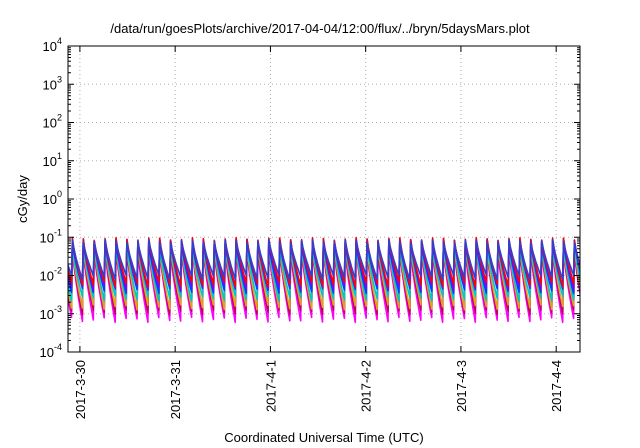  What do you see at coordinates (22, 199) in the screenshot?
I see `y-axis-label: cGy/day` at bounding box center [22, 199].